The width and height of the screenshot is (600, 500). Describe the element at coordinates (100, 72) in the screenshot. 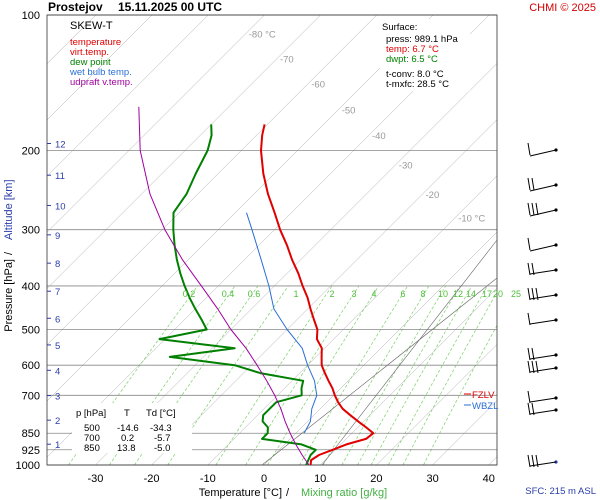

I see `legend-wet-bulb: wet bulb temp.` at that location.